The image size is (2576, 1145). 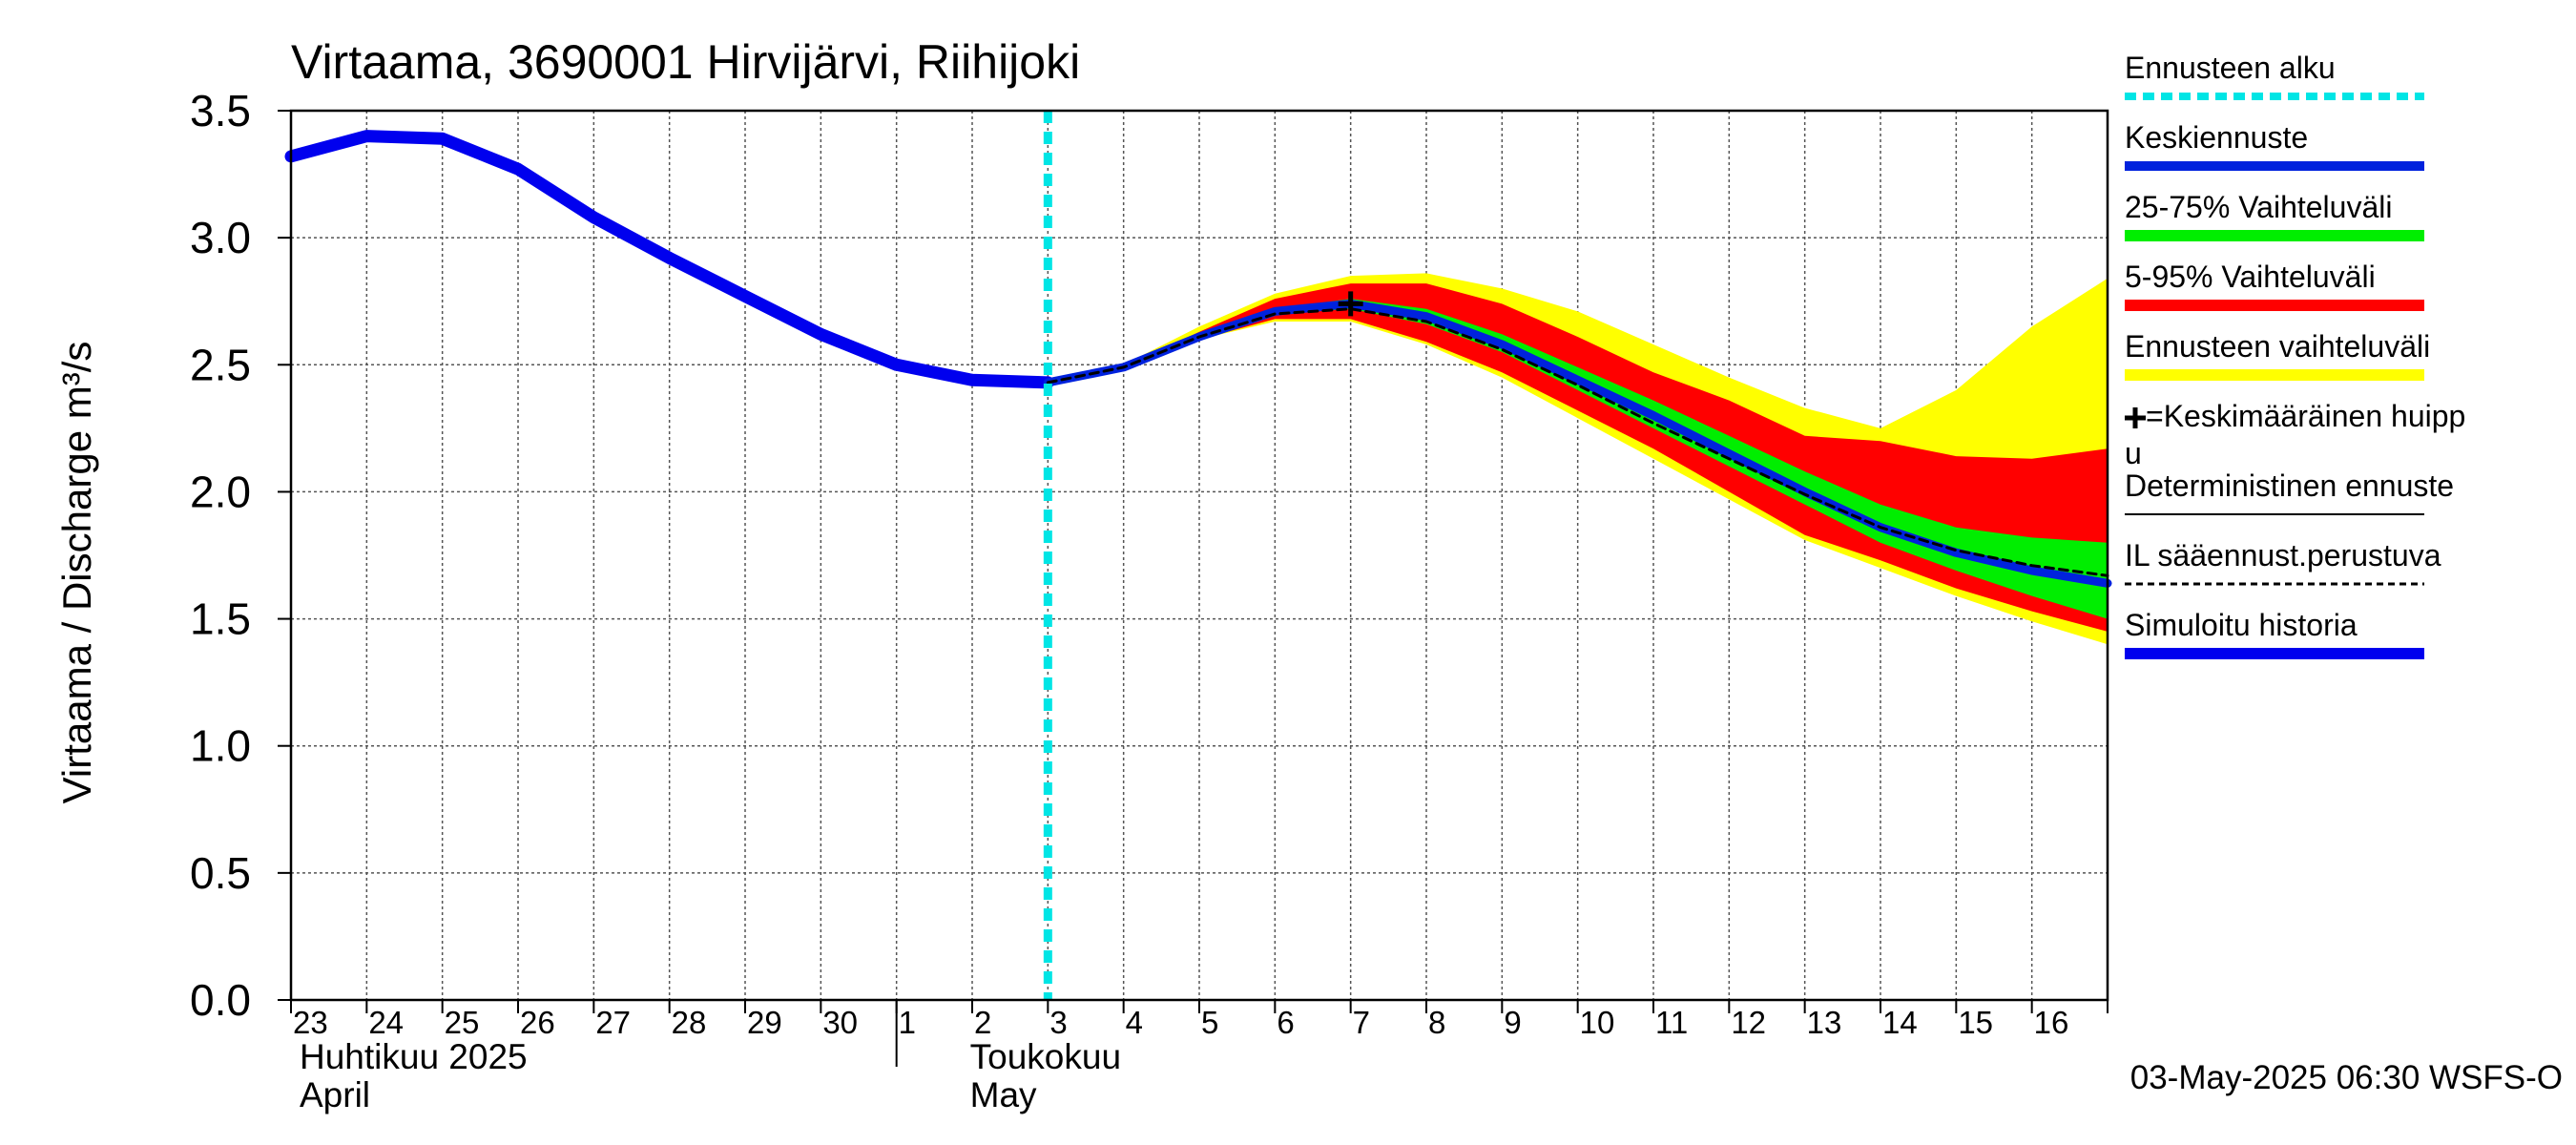 What do you see at coordinates (335, 1094) in the screenshot?
I see `month-label-en: April` at bounding box center [335, 1094].